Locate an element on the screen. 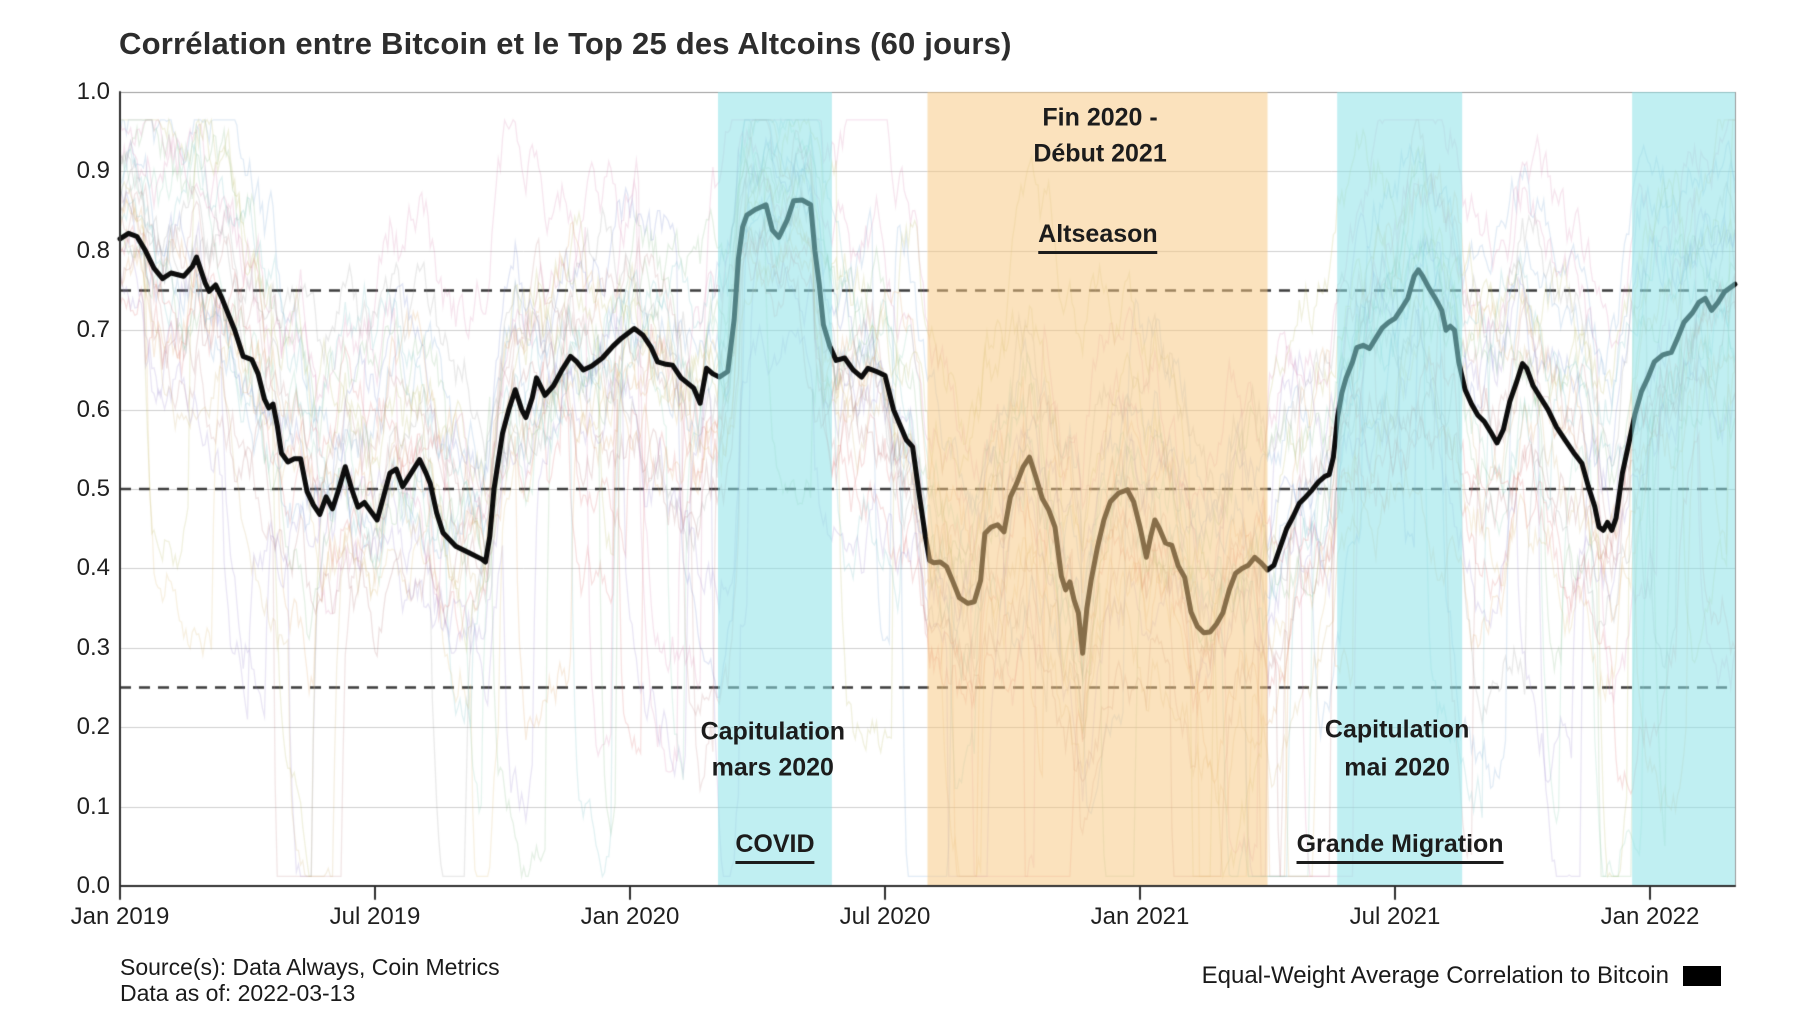 This screenshot has height=1013, width=1800. y-tick-label-0.8: 0.8 is located at coordinates (93, 250).